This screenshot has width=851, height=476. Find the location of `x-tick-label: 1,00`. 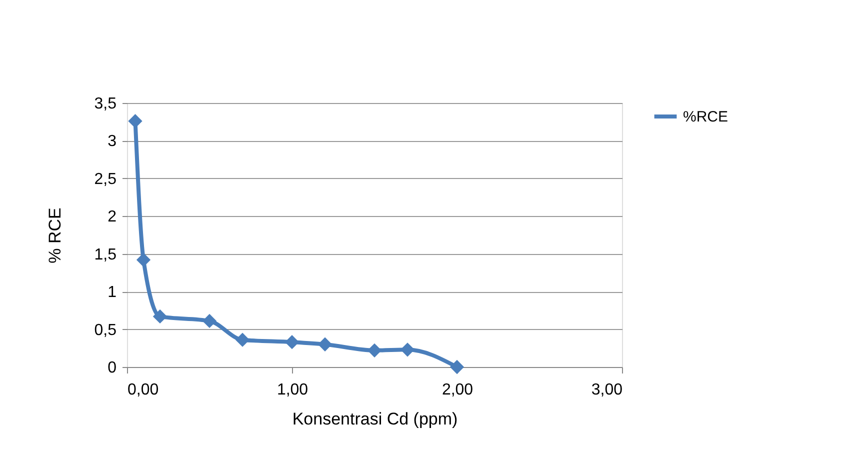

x-tick-label: 1,00 is located at coordinates (292, 390).